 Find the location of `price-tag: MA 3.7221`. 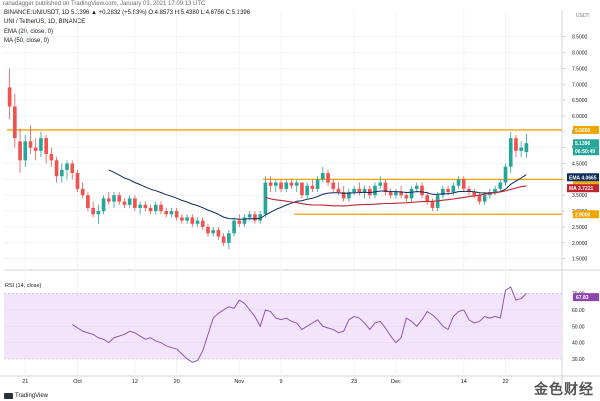

price-tag: MA 3.7221 is located at coordinates (583, 188).